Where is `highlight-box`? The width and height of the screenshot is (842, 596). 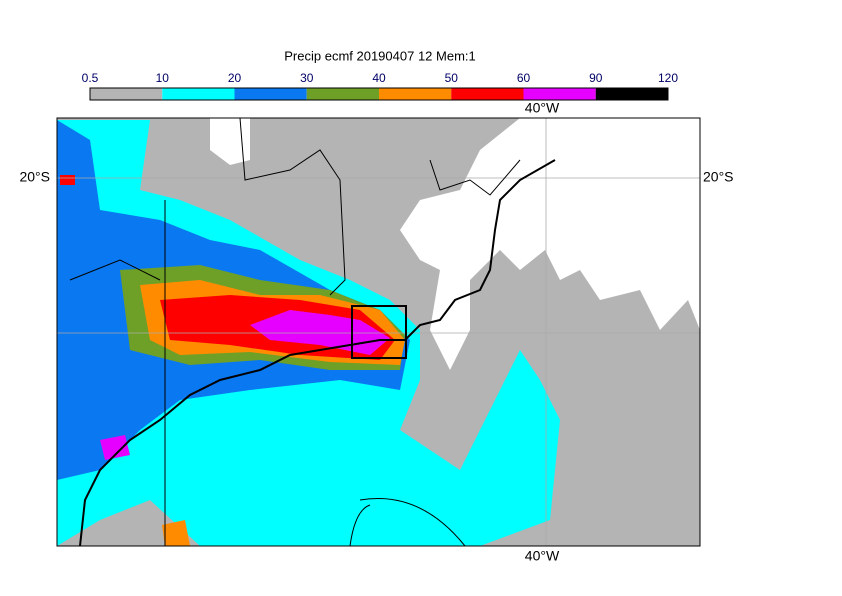 highlight-box is located at coordinates (379, 332).